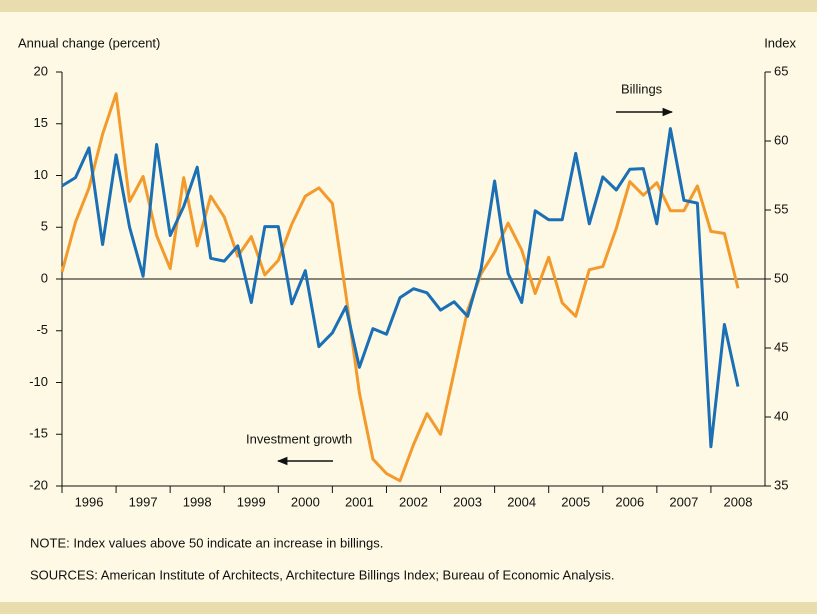 The image size is (817, 614). I want to click on y-tick-label: 0, so click(44, 277).